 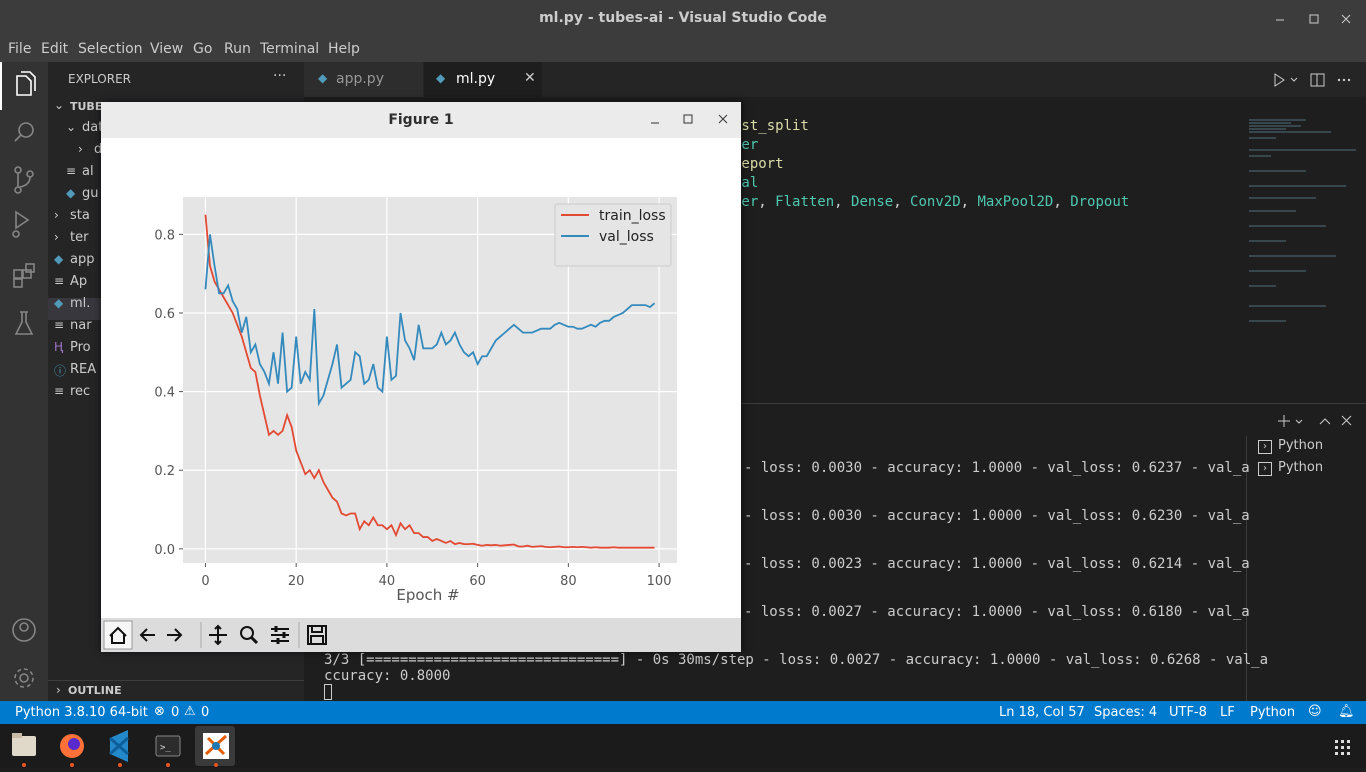 What do you see at coordinates (344, 49) in the screenshot?
I see `menu-item: Help` at bounding box center [344, 49].